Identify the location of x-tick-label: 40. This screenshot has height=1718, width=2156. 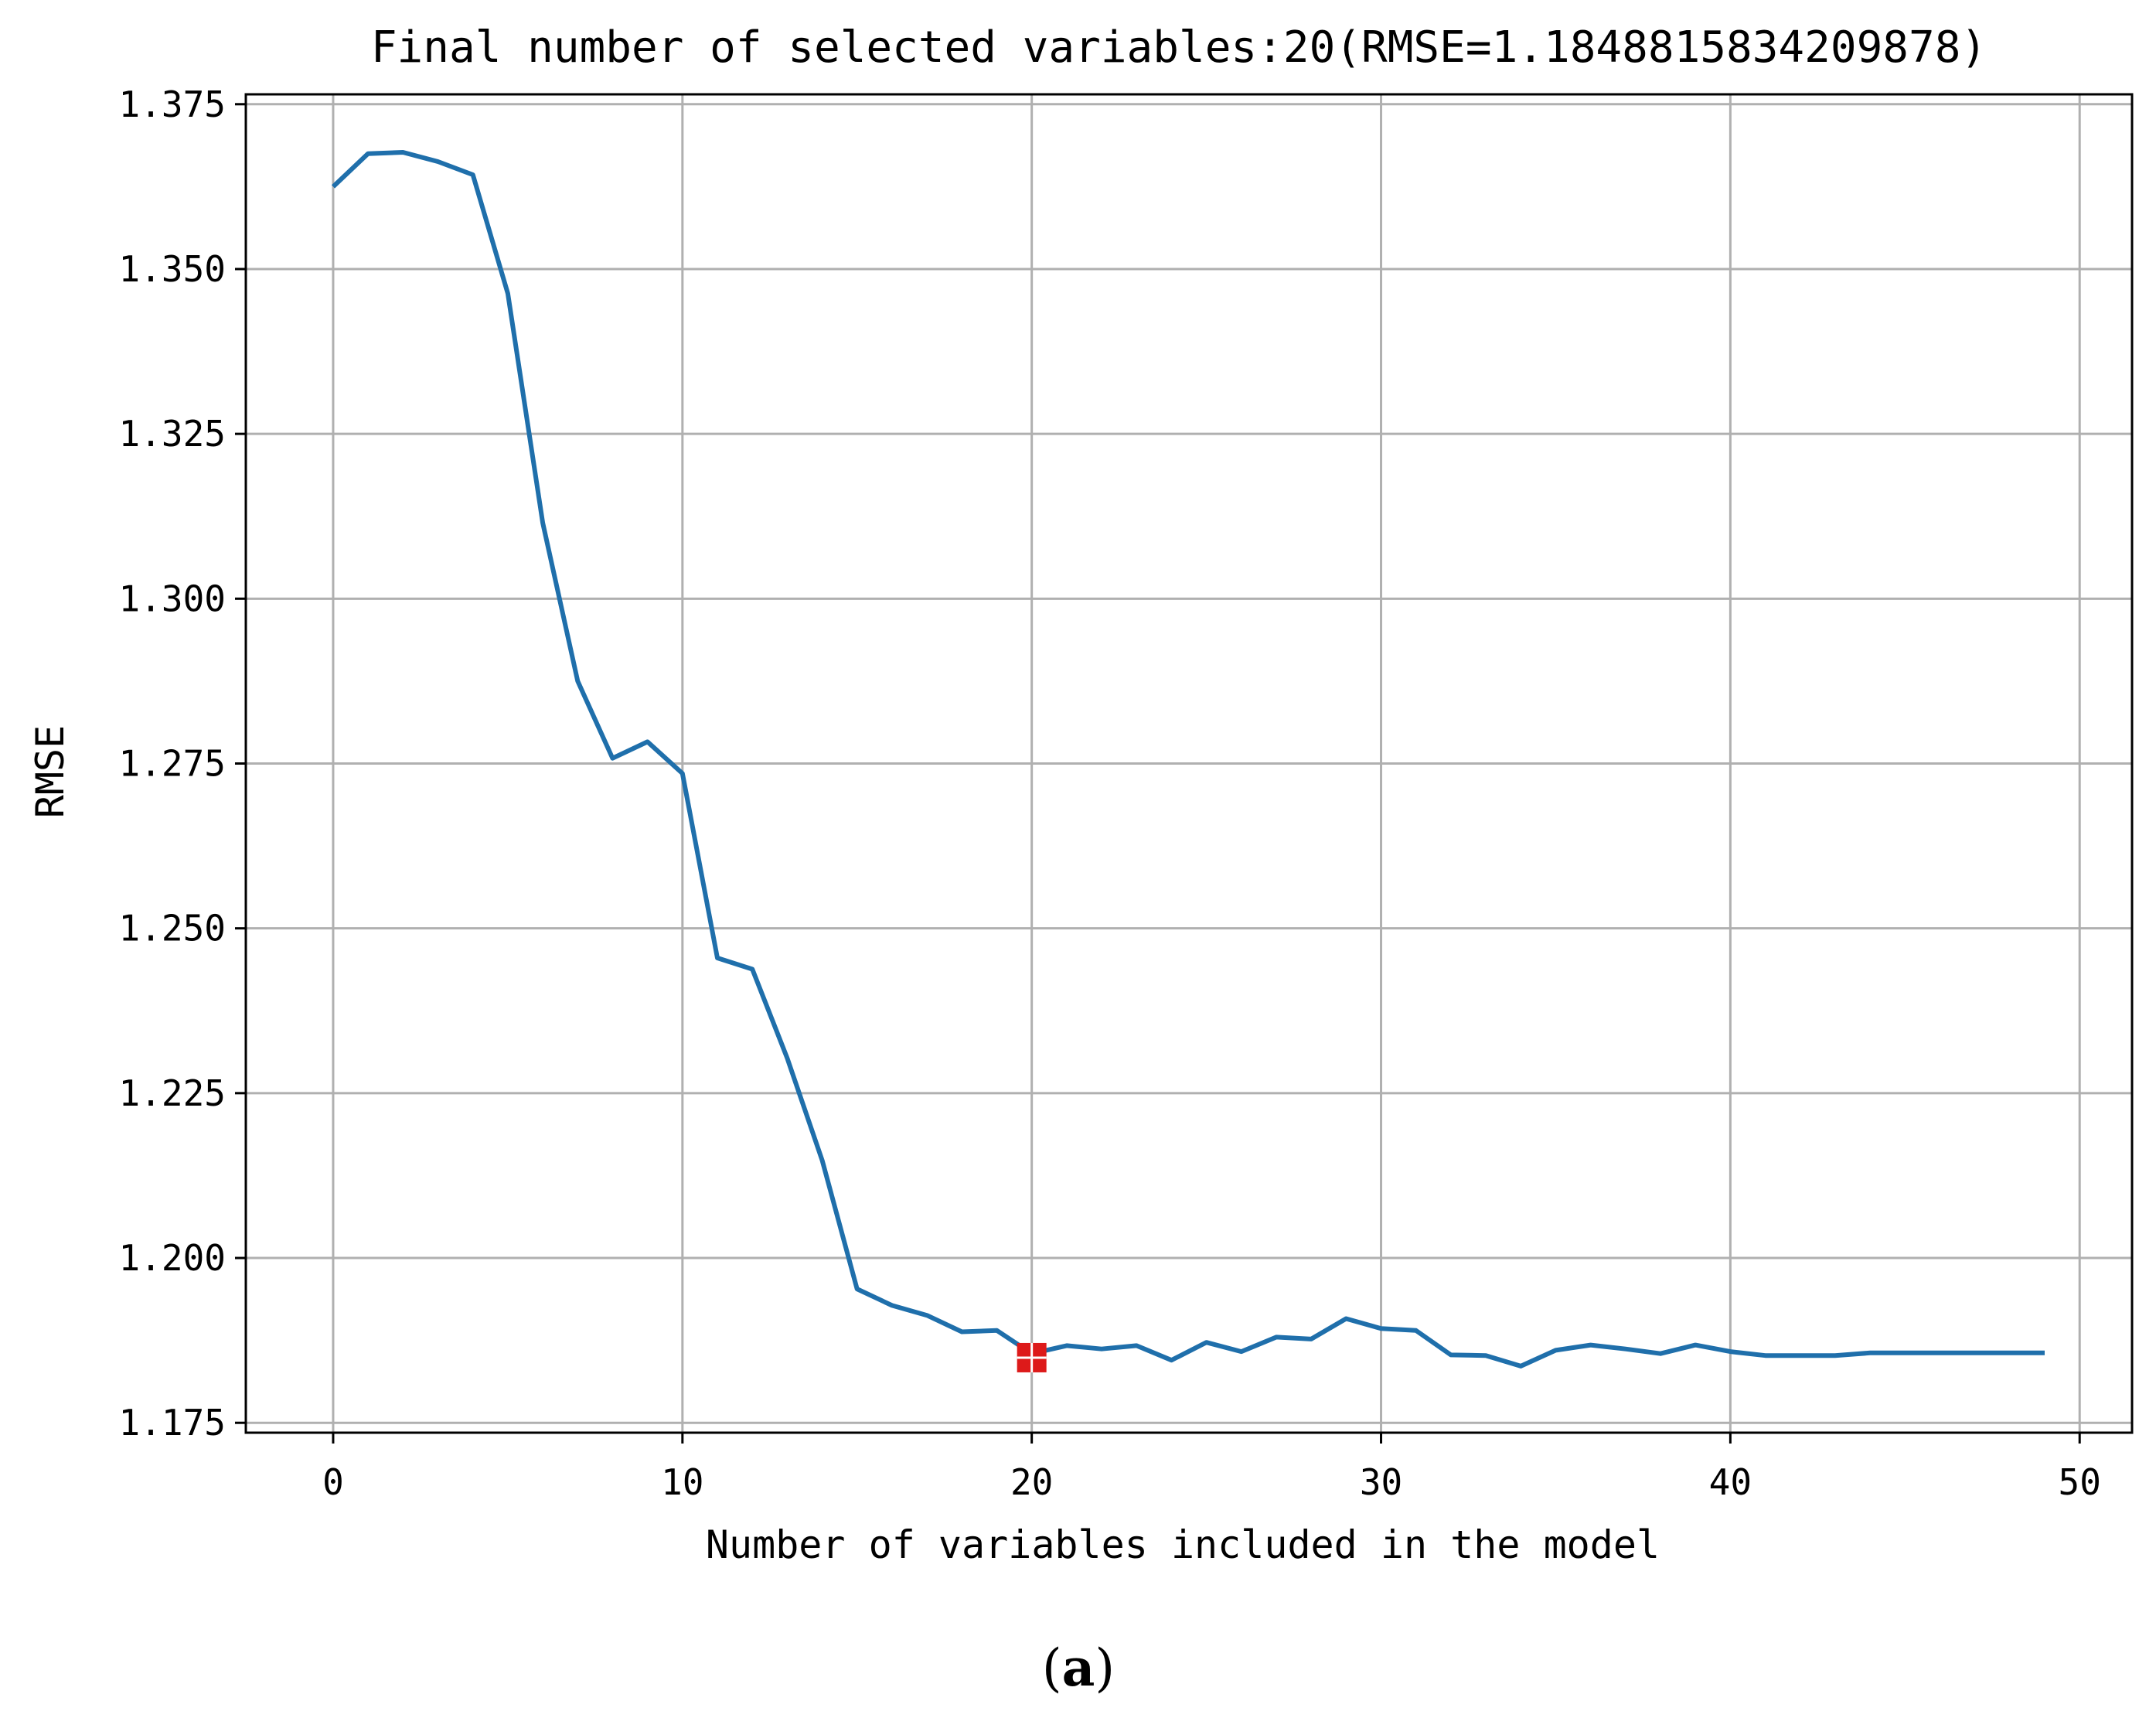
(1731, 1482).